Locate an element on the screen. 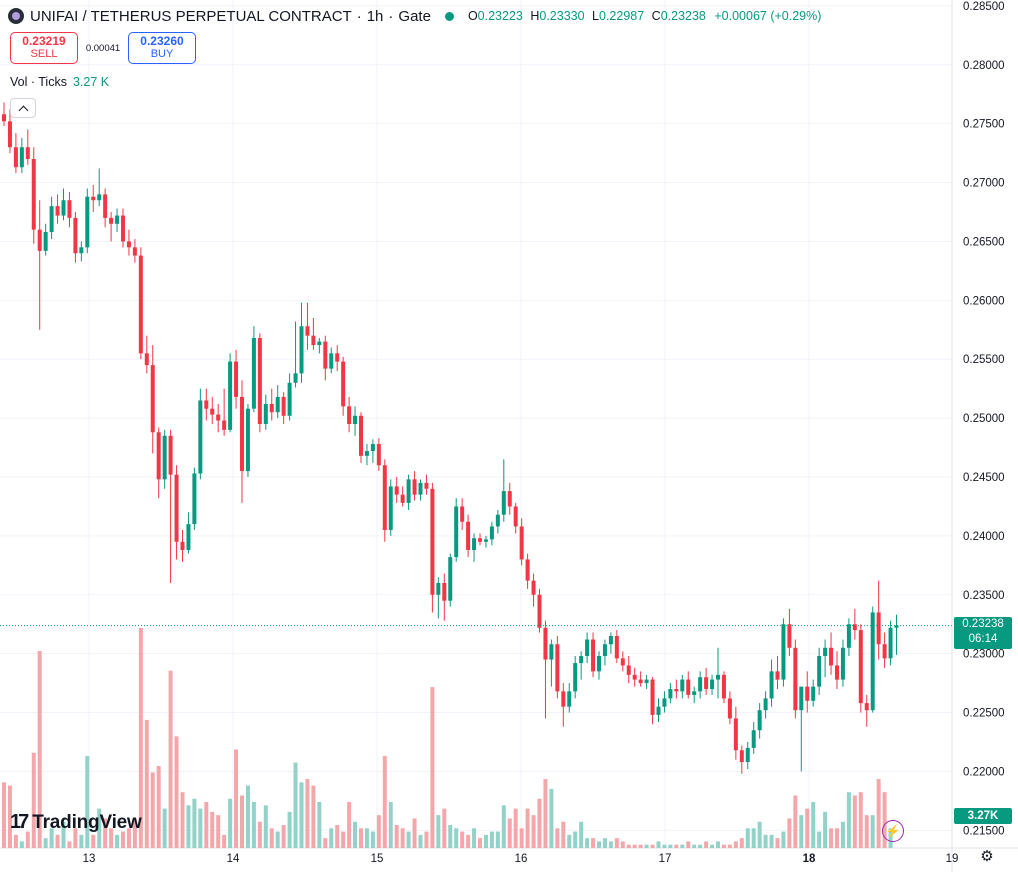 The height and width of the screenshot is (872, 1018). y-tick-label: 0.27000 is located at coordinates (984, 184).